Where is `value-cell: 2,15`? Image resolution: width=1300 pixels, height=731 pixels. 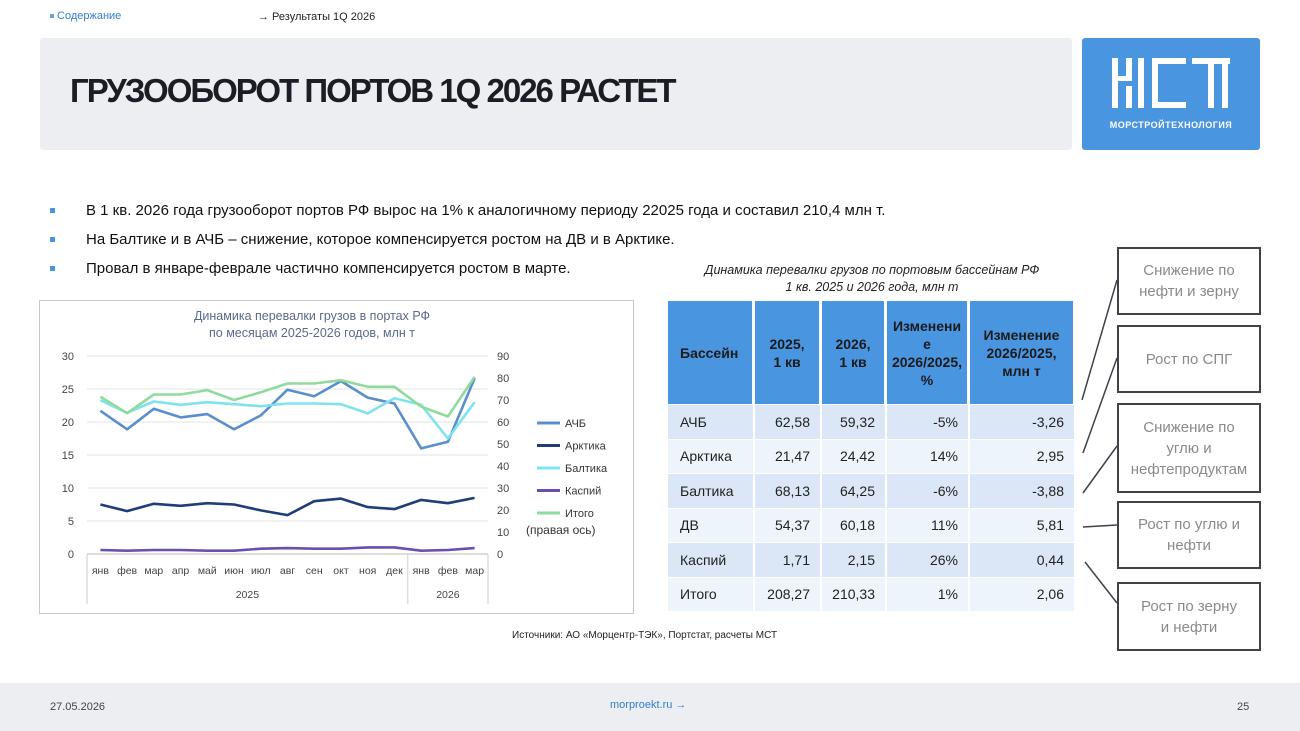
value-cell: 2,15 is located at coordinates (853, 559).